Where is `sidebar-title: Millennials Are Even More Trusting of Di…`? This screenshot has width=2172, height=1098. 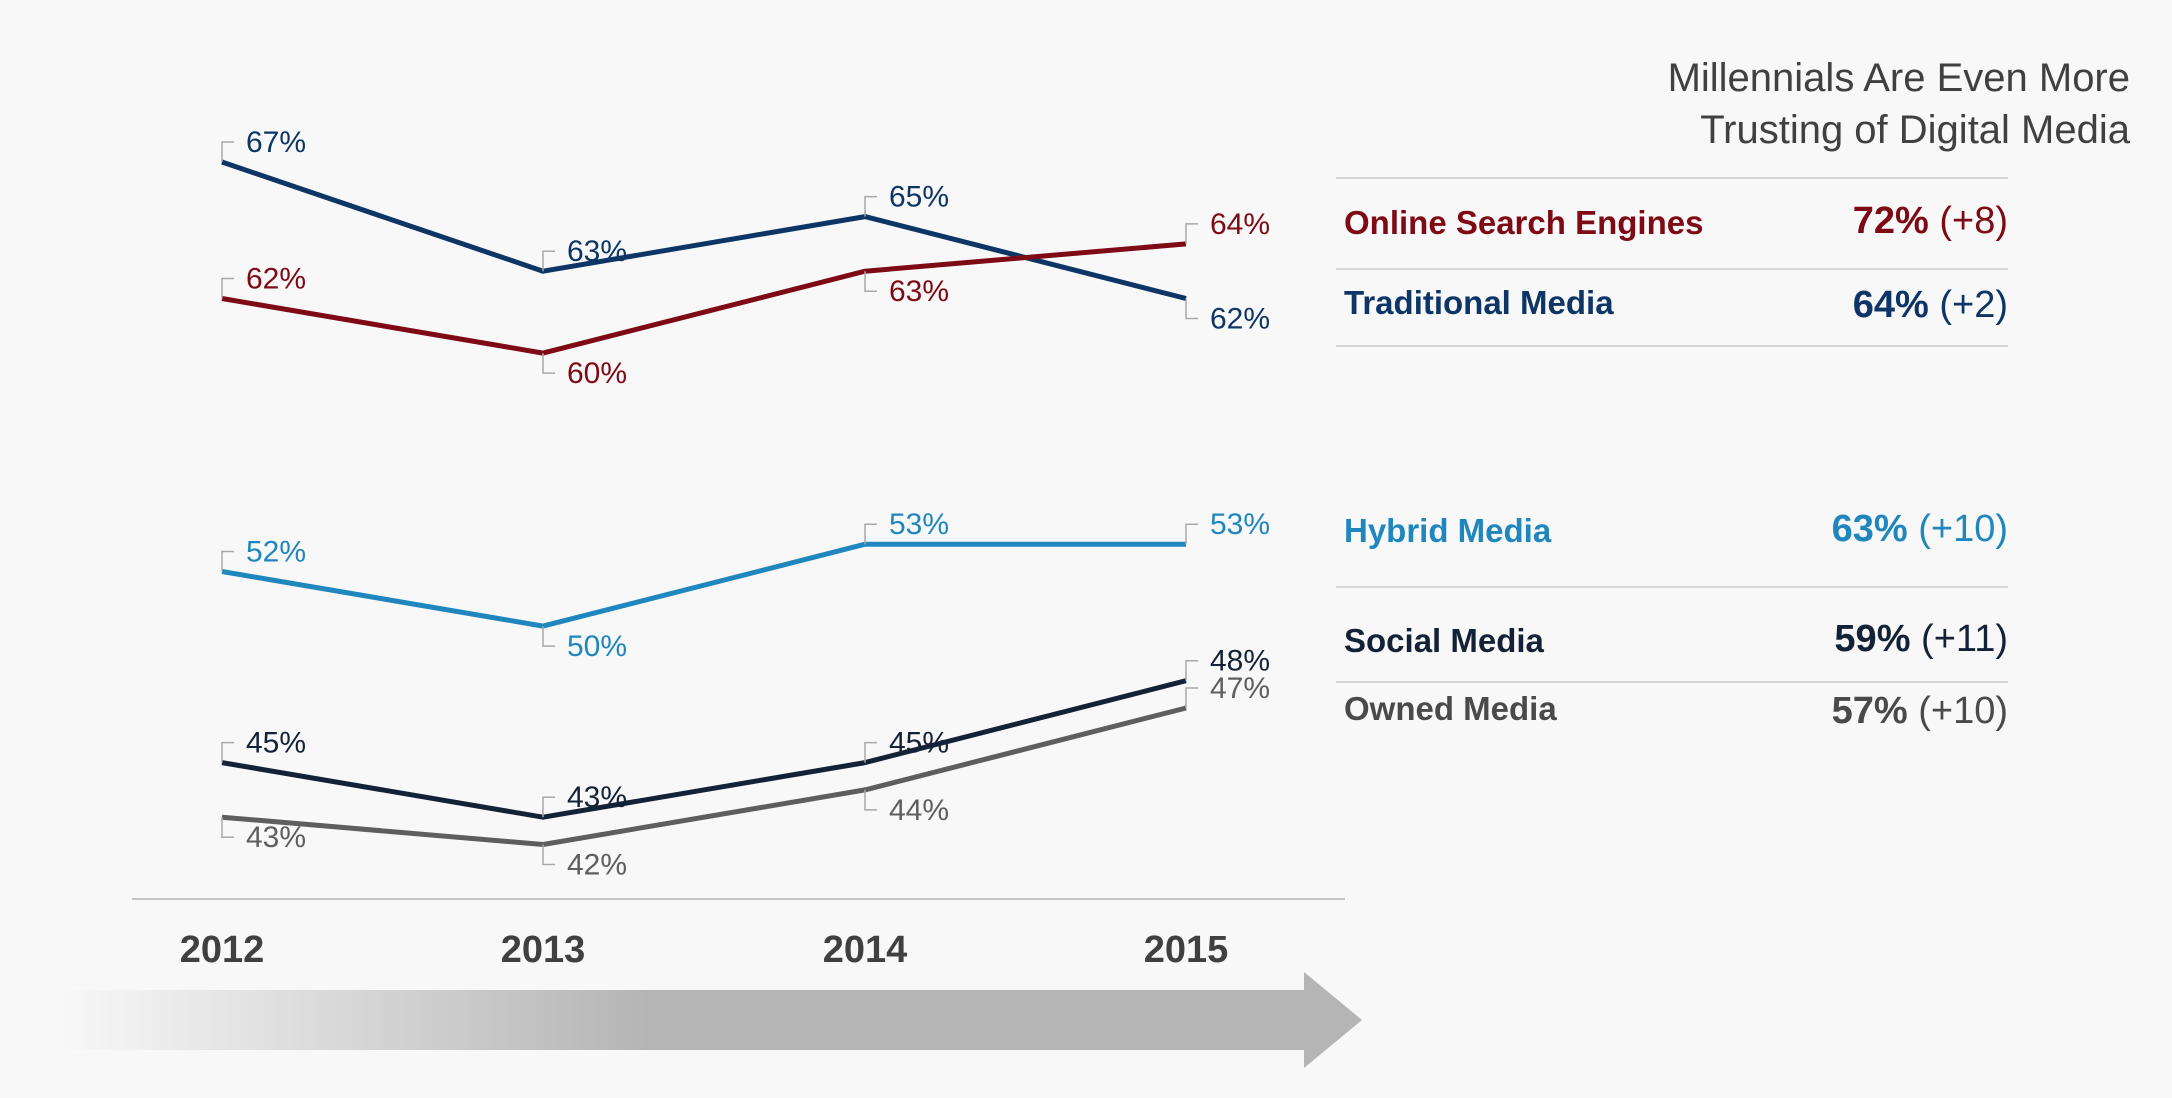
sidebar-title: Millennials Are Even More Trusting of Di… is located at coordinates (1898, 104).